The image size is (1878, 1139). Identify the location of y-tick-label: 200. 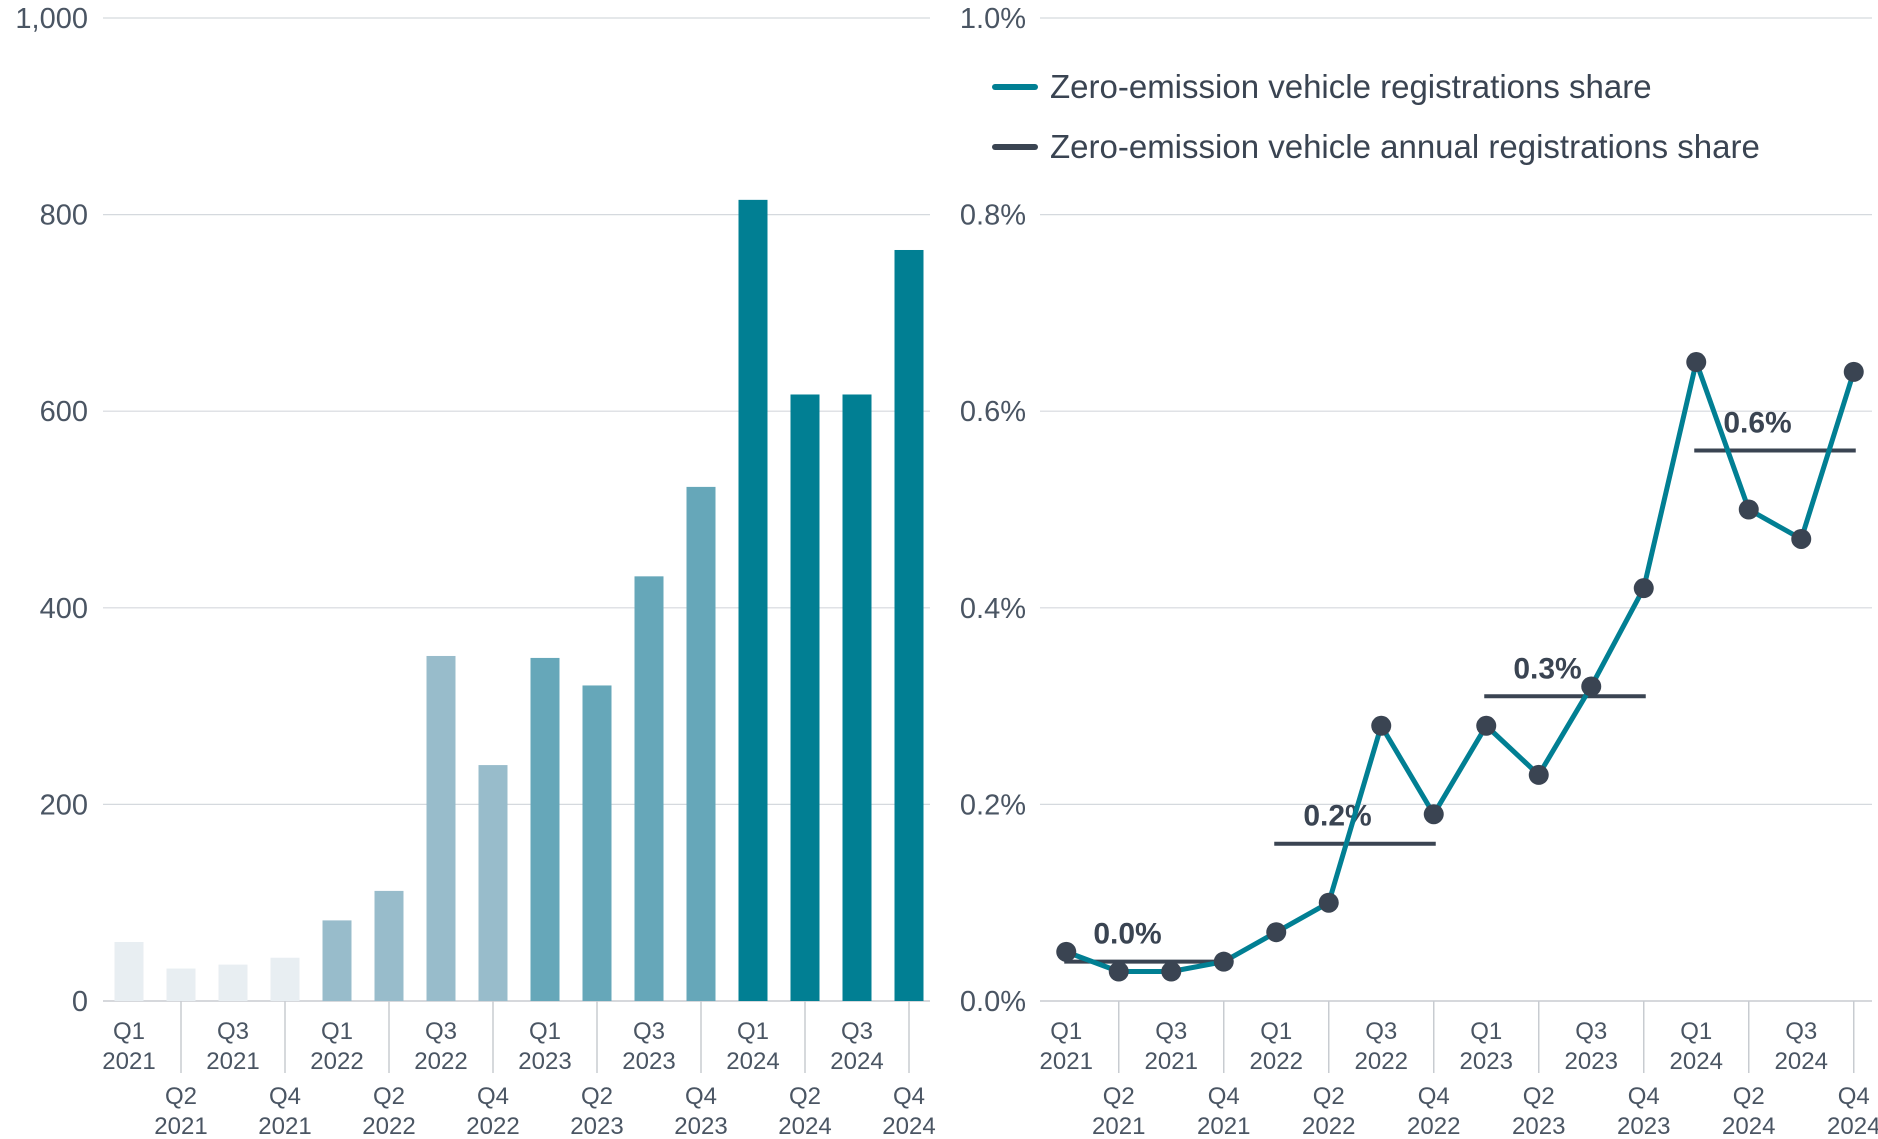
(64, 805).